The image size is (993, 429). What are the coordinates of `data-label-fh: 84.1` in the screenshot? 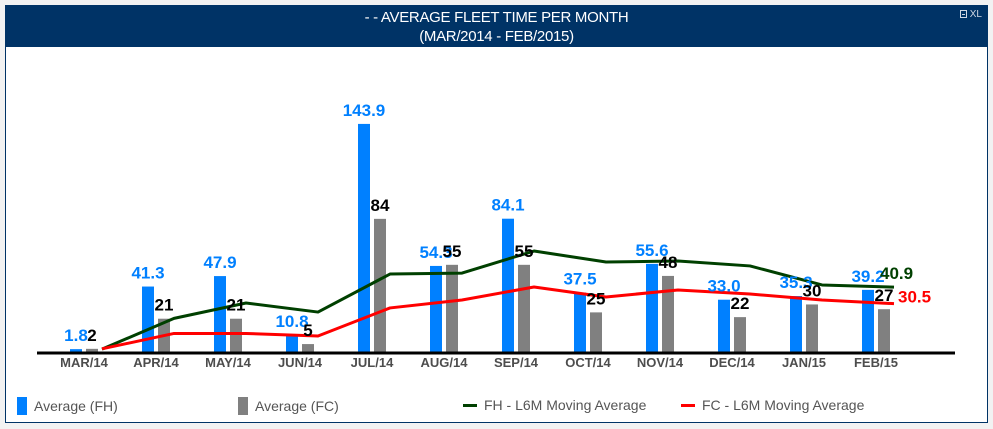 It's located at (507, 205).